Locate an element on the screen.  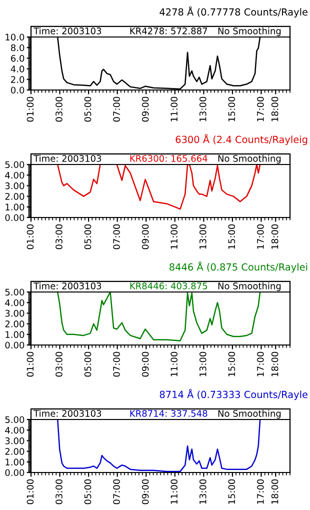
text: KR6300: 165.664 is located at coordinates (169, 158).